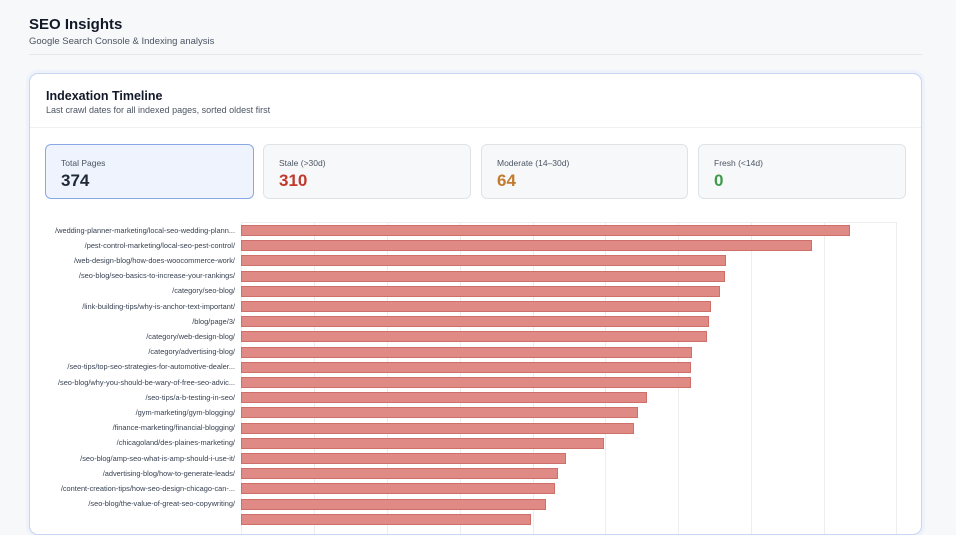  I want to click on chart-row-label: /category/seo-blog/, so click(203, 291).